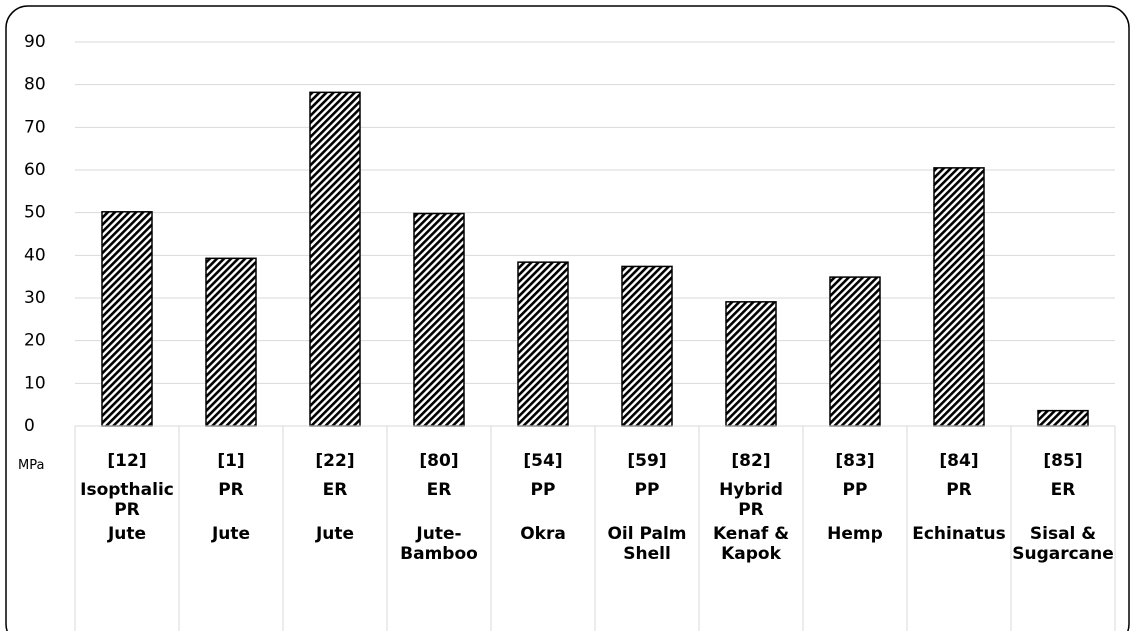  I want to click on category-ref: [80], so click(439, 461).